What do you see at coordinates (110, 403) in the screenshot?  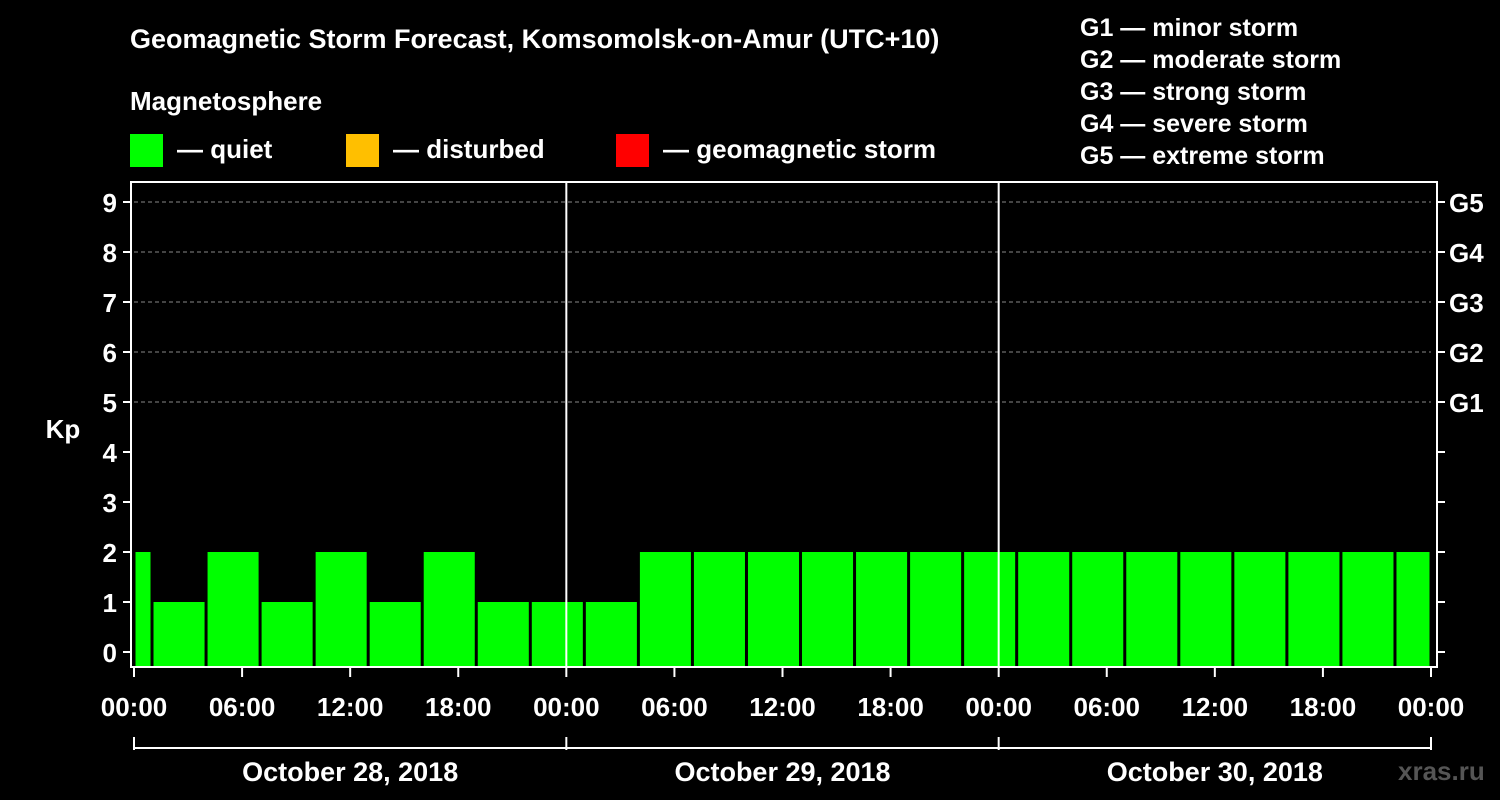 I see `y-tick-label: 5` at bounding box center [110, 403].